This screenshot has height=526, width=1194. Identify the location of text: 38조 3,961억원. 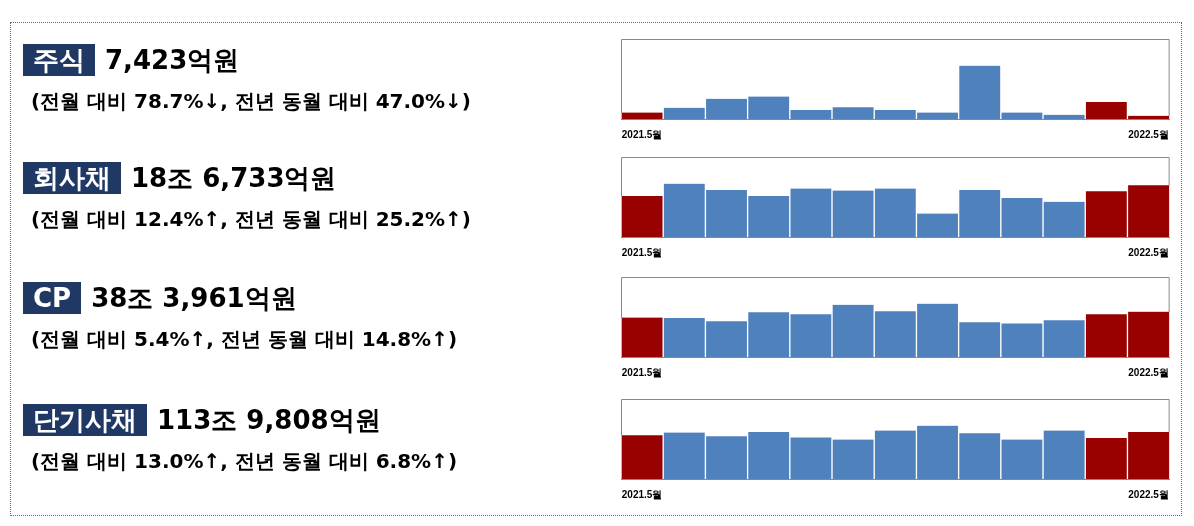
(194, 298).